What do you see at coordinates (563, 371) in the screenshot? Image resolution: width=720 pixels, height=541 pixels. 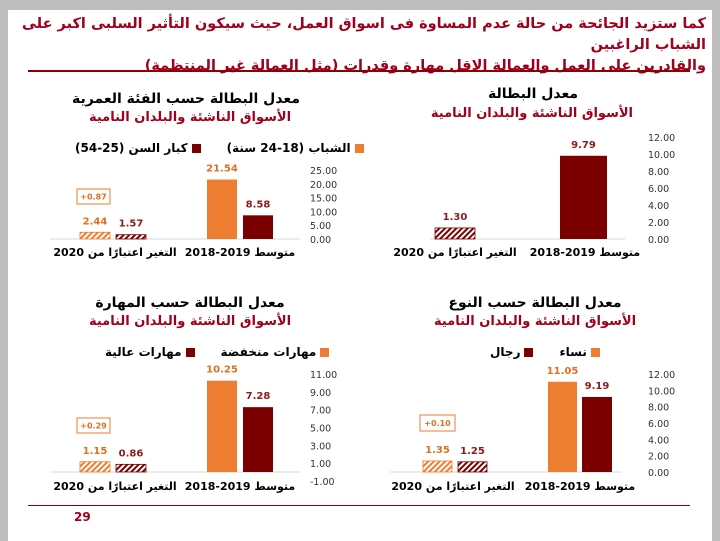 I see `data-label: 11.05` at bounding box center [563, 371].